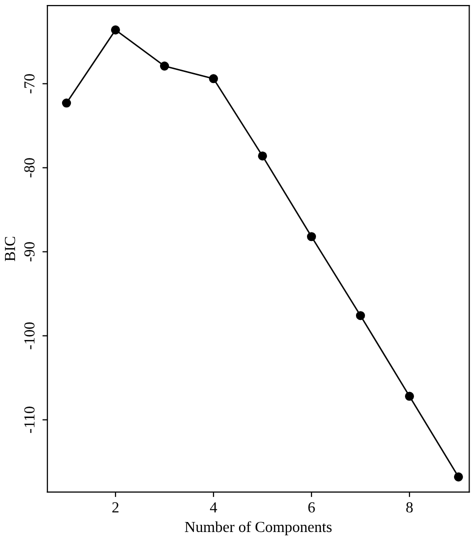 The image size is (474, 556). What do you see at coordinates (115, 507) in the screenshot?
I see `x-tick-label: 2` at bounding box center [115, 507].